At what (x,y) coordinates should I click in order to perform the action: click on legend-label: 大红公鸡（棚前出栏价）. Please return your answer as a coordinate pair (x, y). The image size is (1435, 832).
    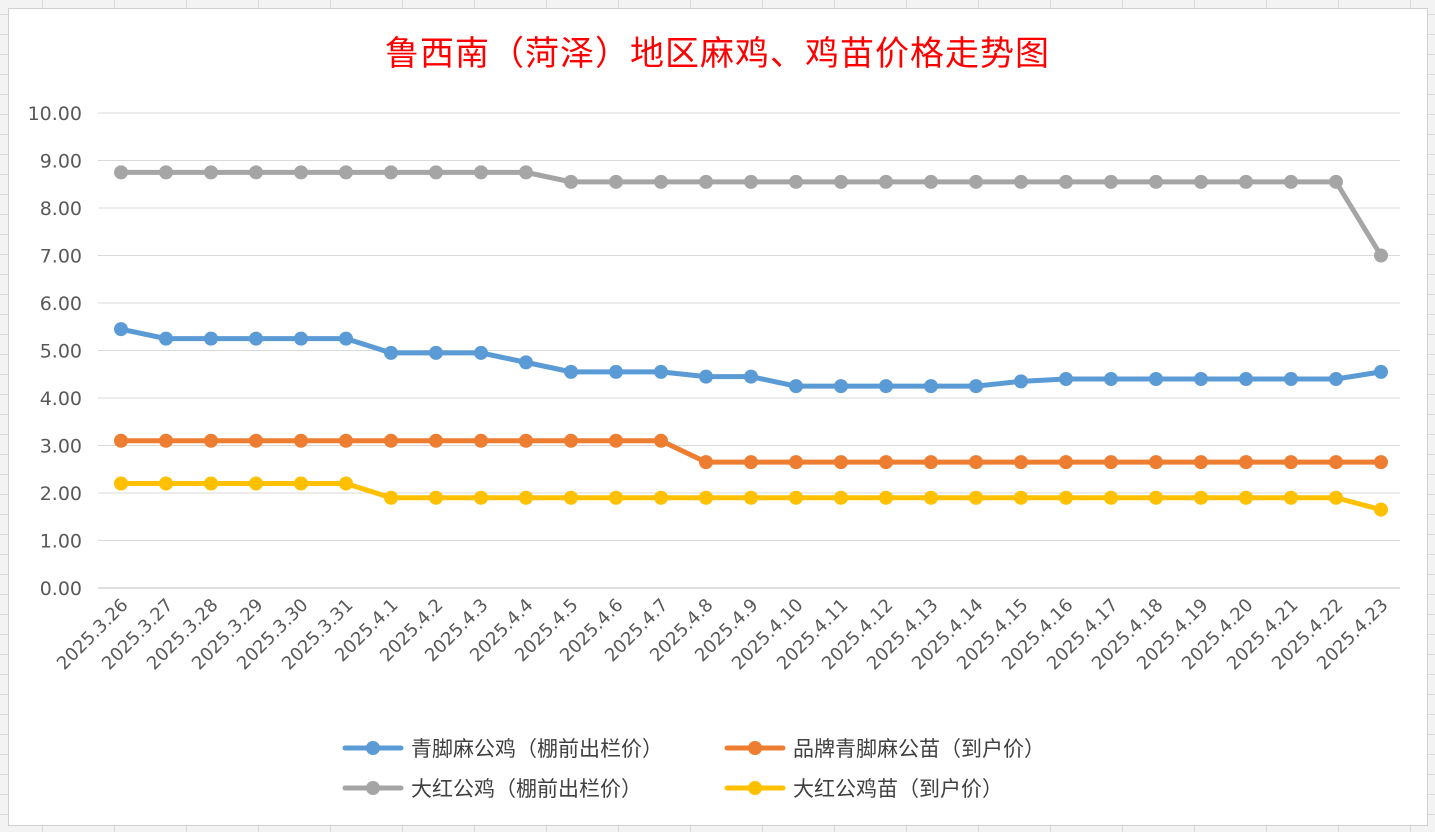
    Looking at the image, I should click on (526, 789).